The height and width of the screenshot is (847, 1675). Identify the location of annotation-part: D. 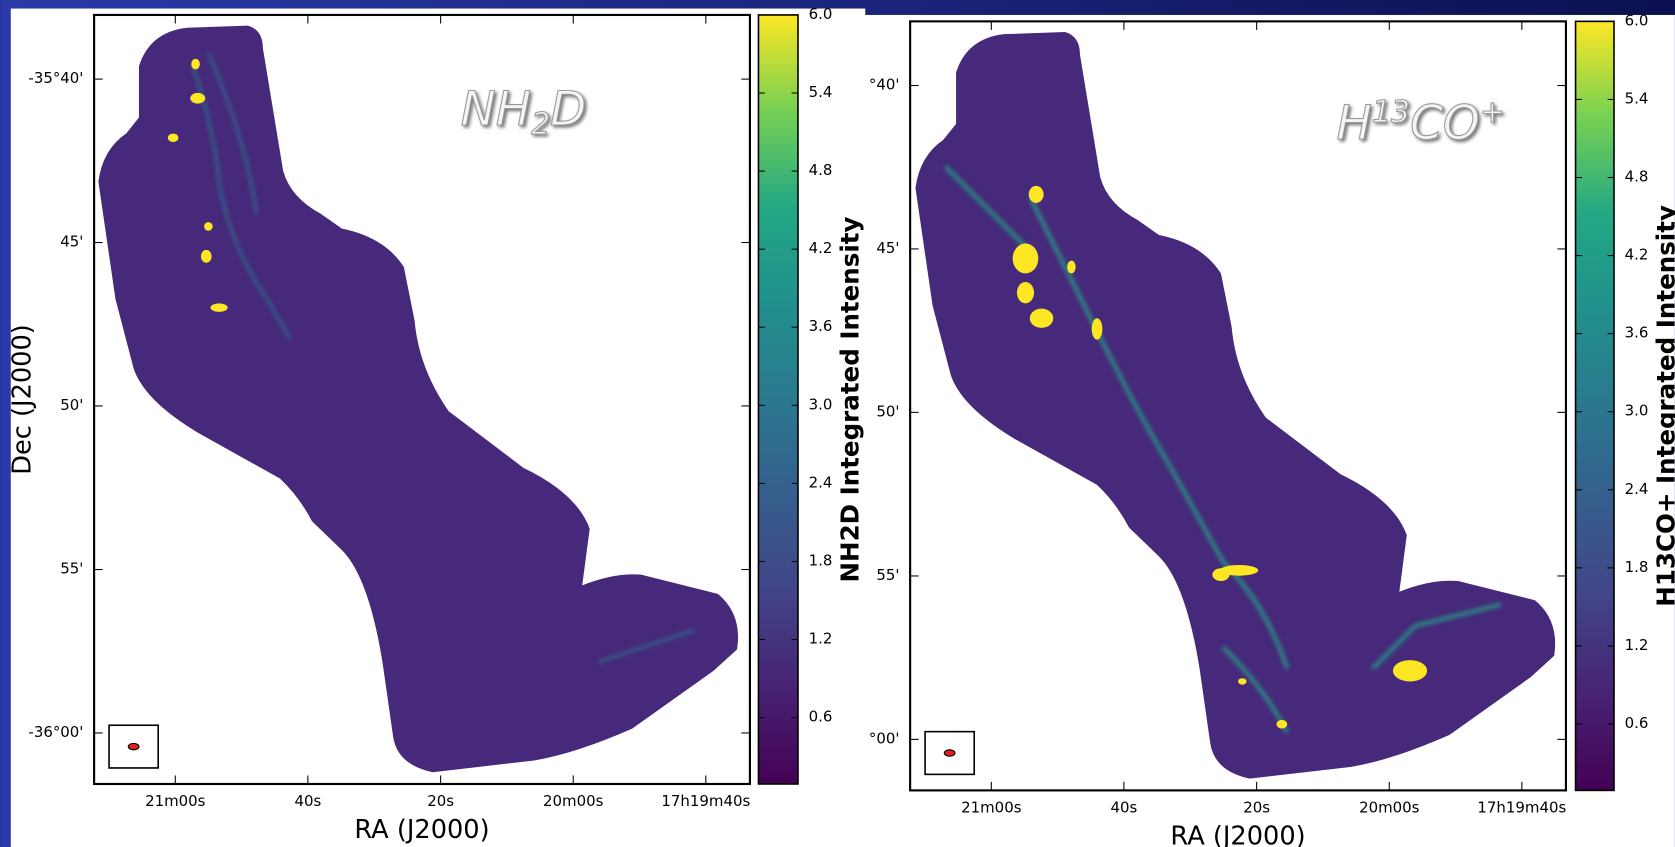
(568, 109).